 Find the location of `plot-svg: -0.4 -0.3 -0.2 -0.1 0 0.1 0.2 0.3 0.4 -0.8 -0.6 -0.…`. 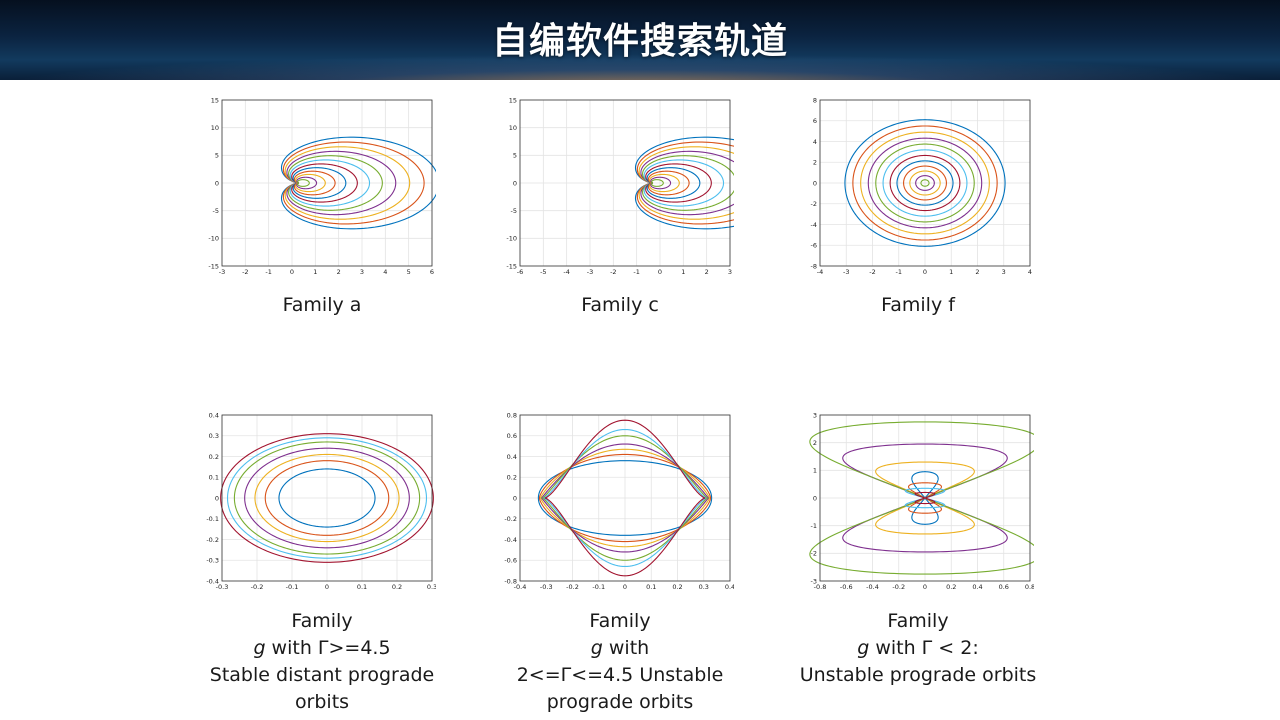

plot-svg: -0.4 -0.3 -0.2 -0.1 0 0.1 0.2 0.3 0.4 -0.8 -0.6 -0.… is located at coordinates (619, 501).